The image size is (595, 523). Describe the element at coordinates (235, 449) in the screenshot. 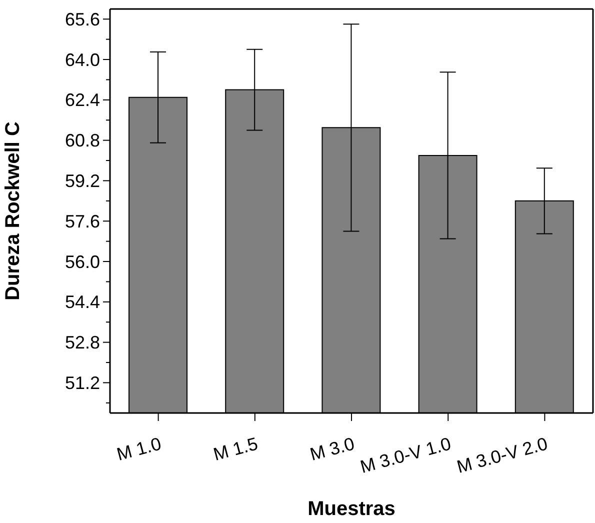

I see `x-tick-label: M 1.5` at that location.